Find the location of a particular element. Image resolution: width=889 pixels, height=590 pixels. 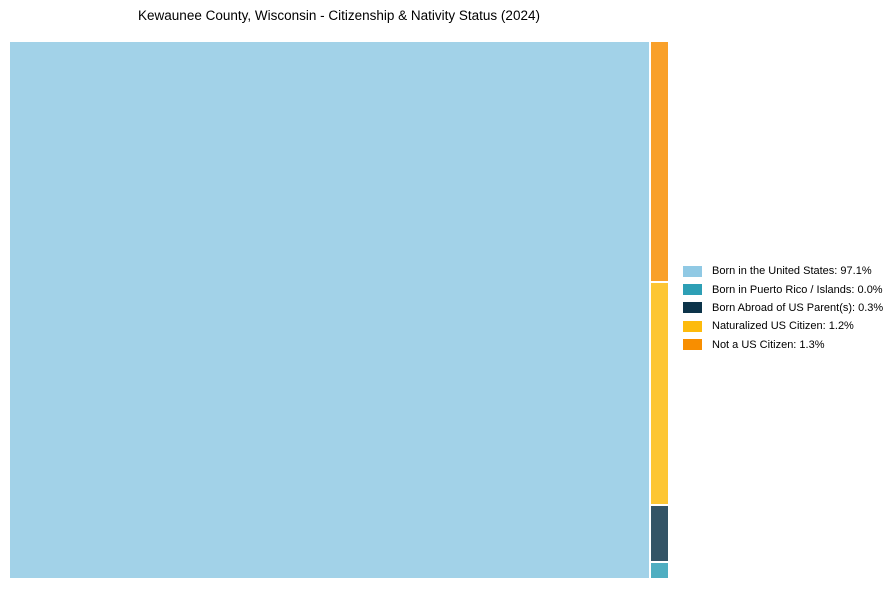

legend-label: Born in the United States: 97.1% is located at coordinates (792, 271).